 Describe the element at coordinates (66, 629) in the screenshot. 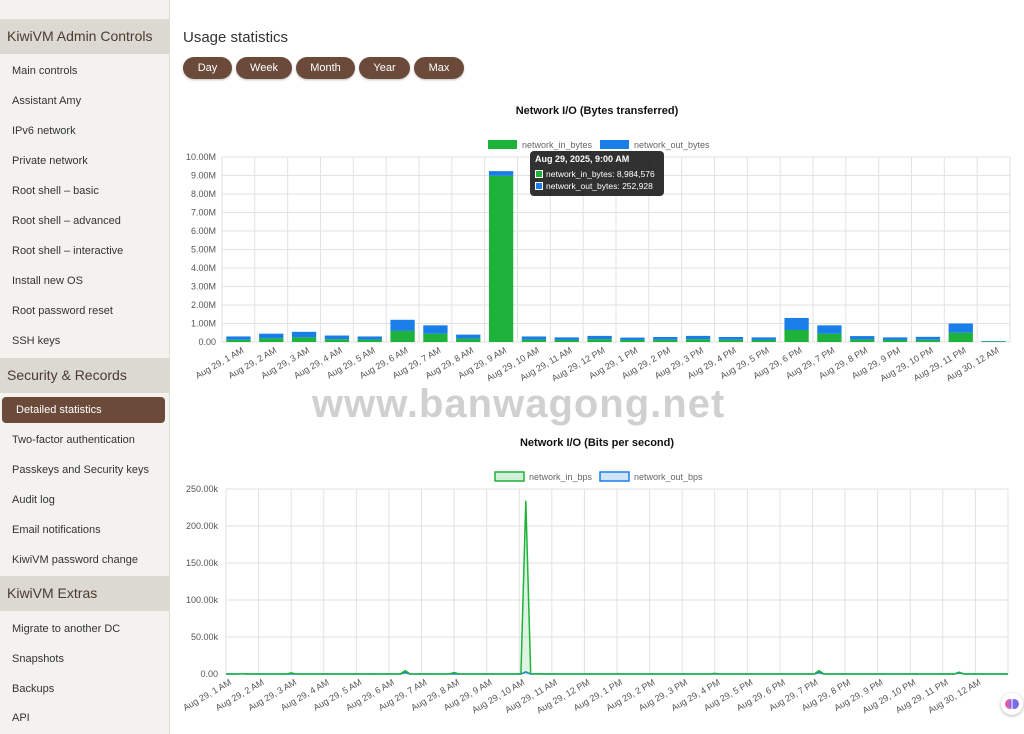

I see `sidebar-item-migrate-dc: Migrate to another DC` at that location.